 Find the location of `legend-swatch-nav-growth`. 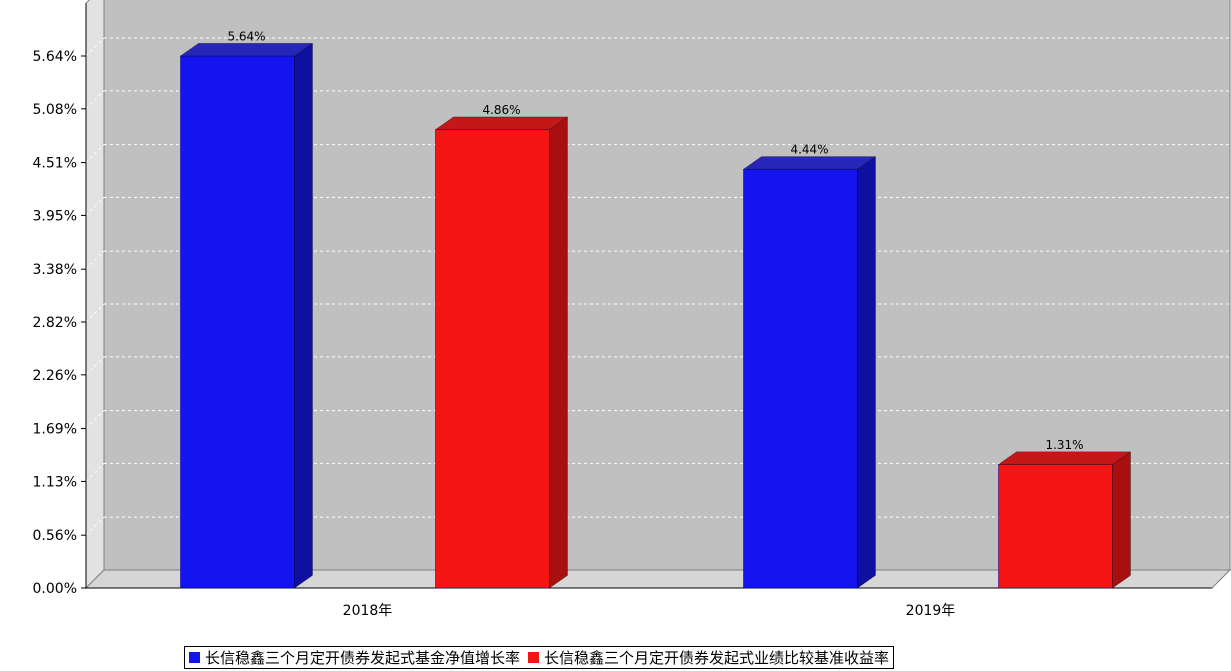

legend-swatch-nav-growth is located at coordinates (194, 657).